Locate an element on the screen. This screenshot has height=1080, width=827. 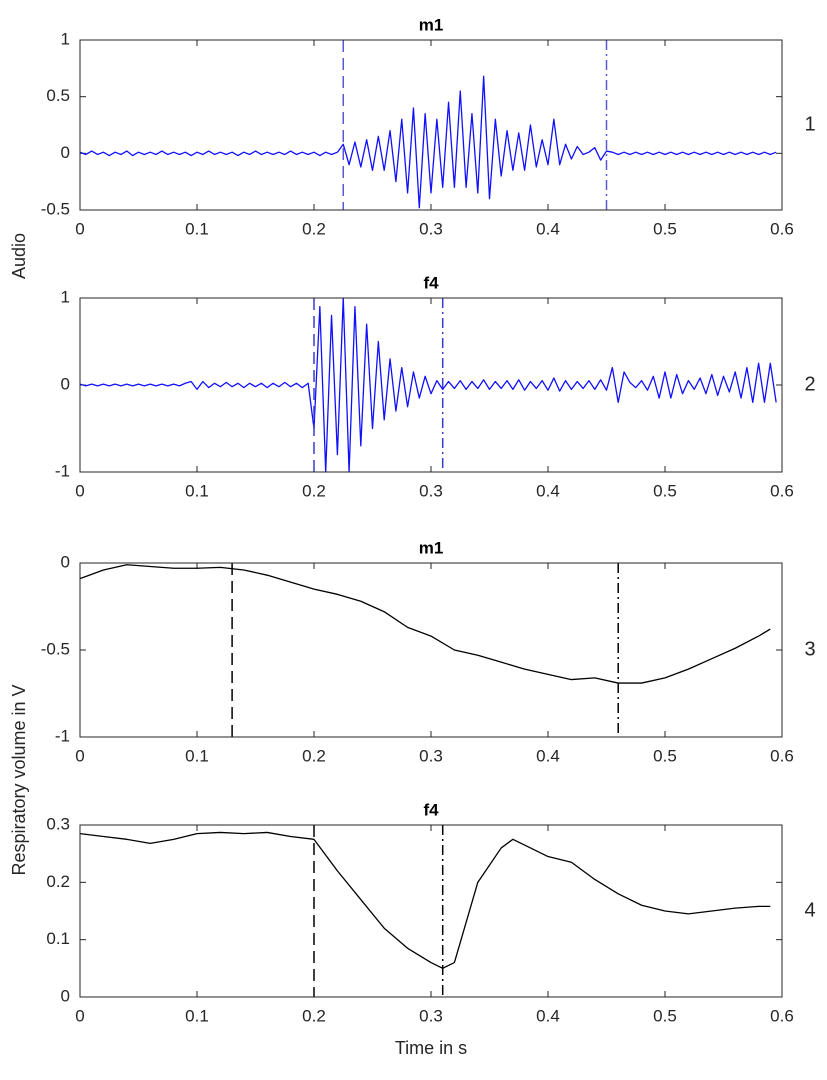
y-tick-label: 0.3 is located at coordinates (58, 823).